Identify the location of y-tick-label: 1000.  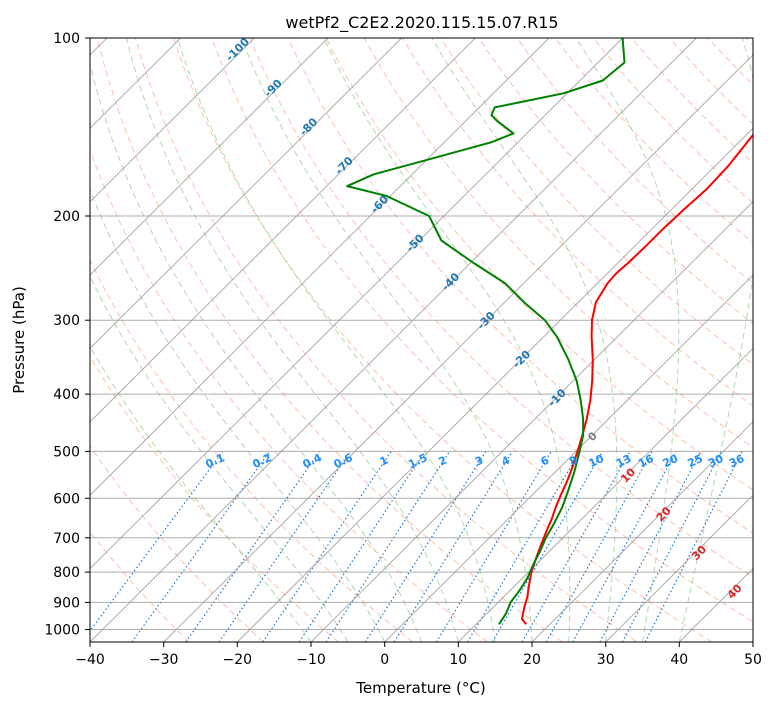
(62, 631).